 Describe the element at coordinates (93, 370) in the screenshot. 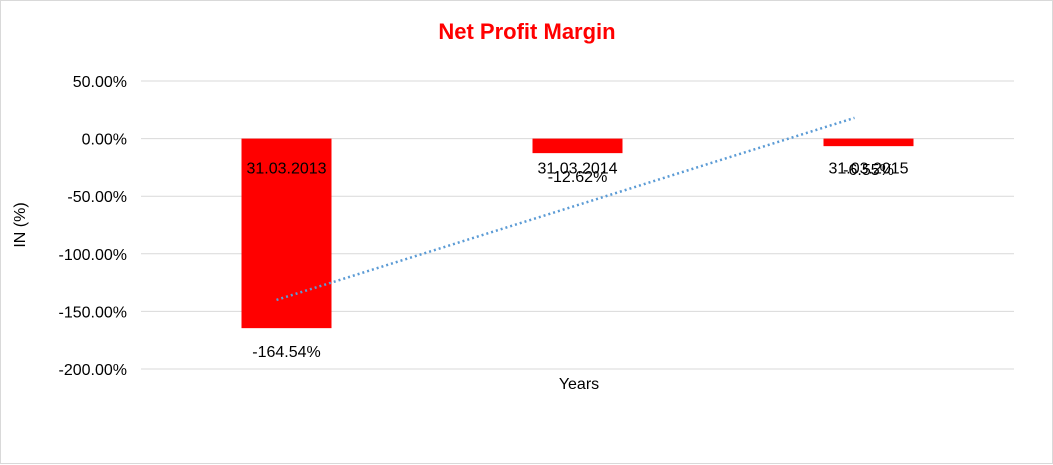

I see `y-tick-label: -200.00%` at that location.